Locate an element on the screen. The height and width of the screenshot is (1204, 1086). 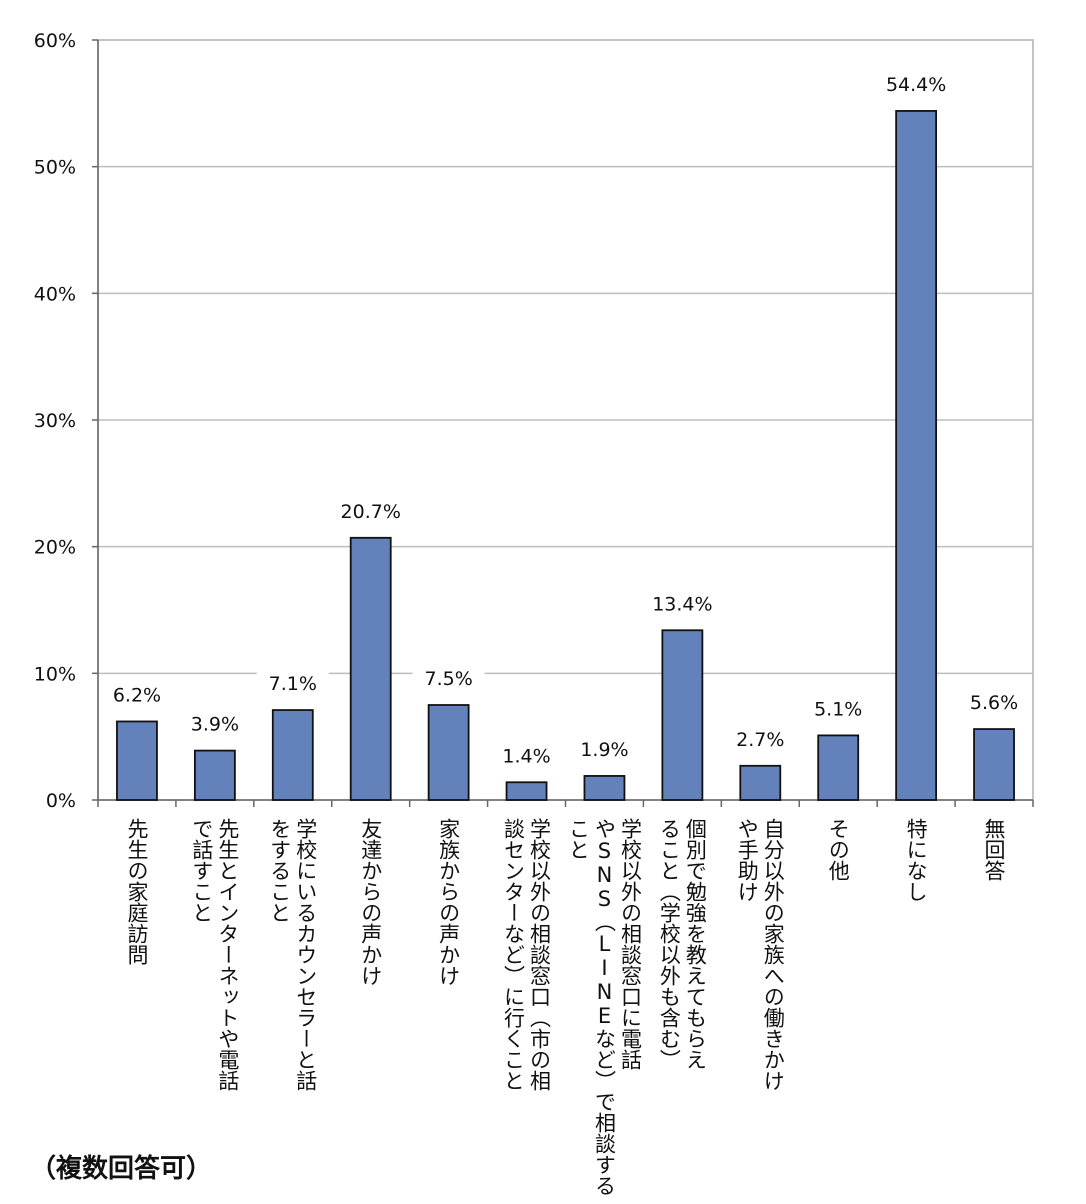
x-tick-label: 先生とインターネットや電話 is located at coordinates (228, 954).